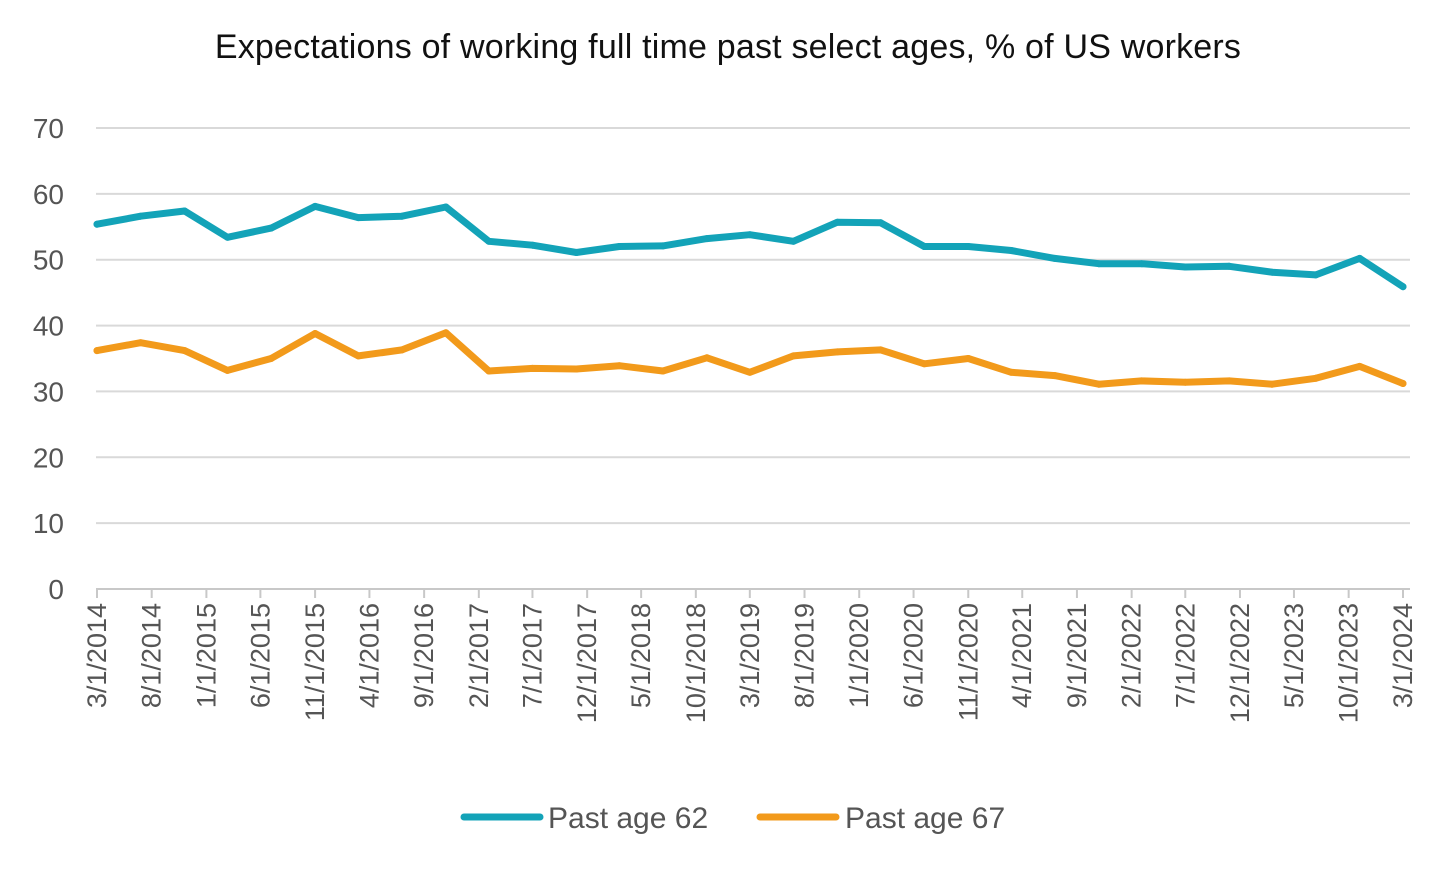 The height and width of the screenshot is (874, 1456). I want to click on y-tick-label: 10, so click(48, 523).